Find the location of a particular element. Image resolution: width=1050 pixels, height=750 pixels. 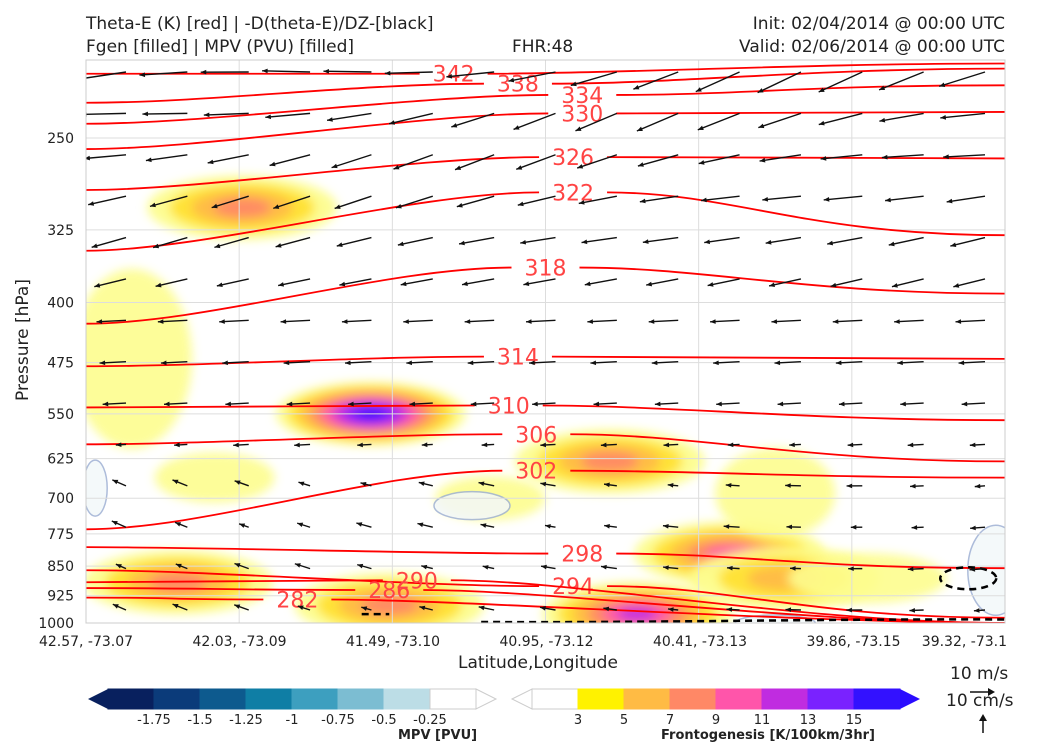

mpv-region is located at coordinates (472, 505).